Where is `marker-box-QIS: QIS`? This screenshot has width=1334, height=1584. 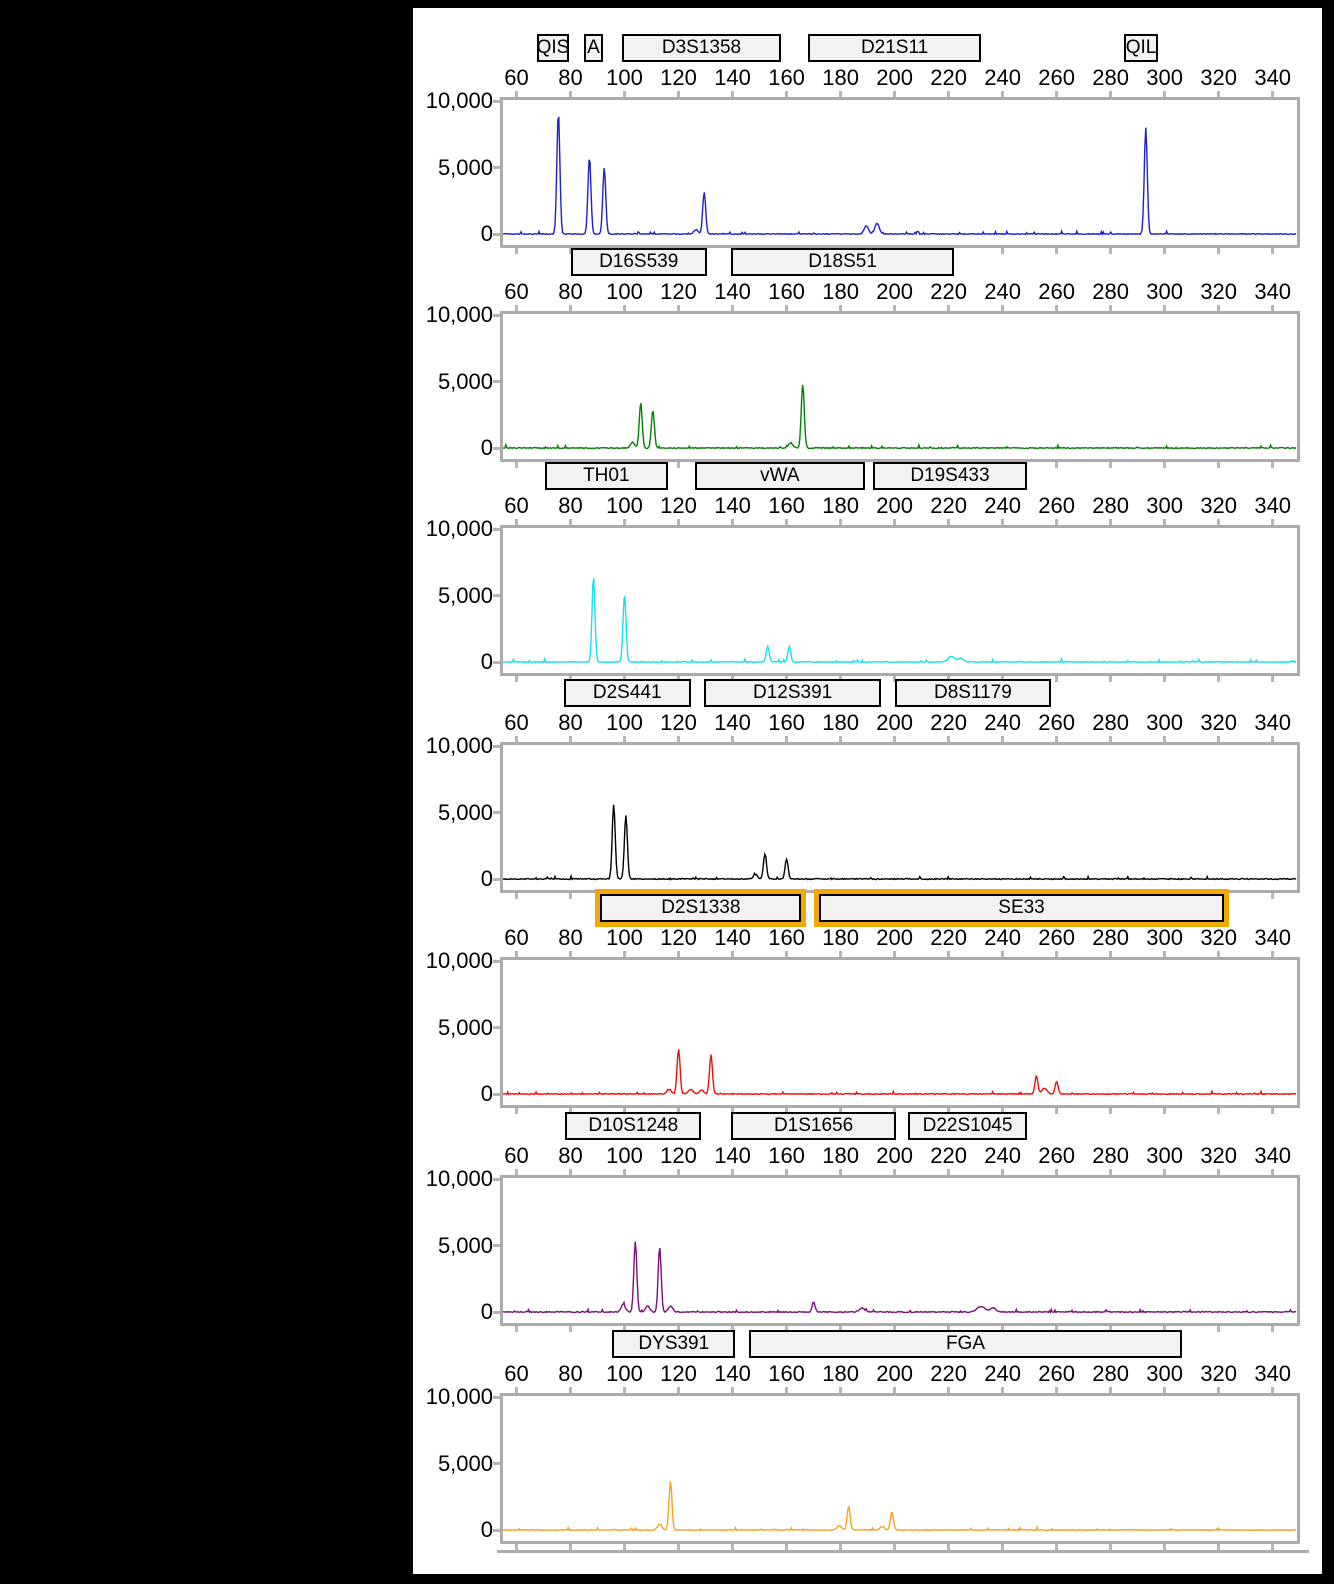
marker-box-QIS: QIS is located at coordinates (553, 48).